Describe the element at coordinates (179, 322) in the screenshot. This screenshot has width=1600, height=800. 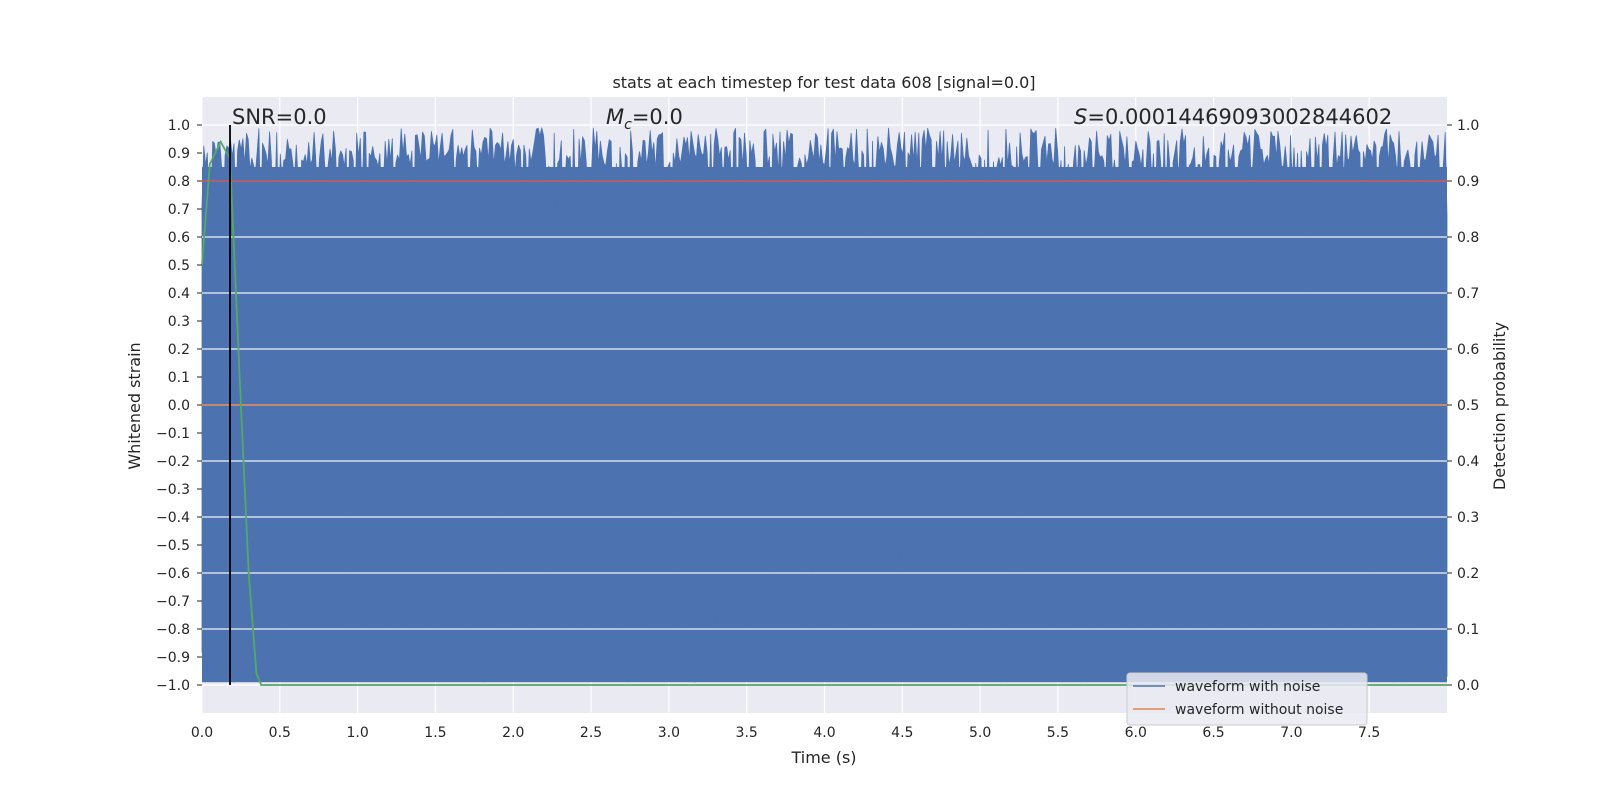
I see `y-tick-label: 0.3` at that location.